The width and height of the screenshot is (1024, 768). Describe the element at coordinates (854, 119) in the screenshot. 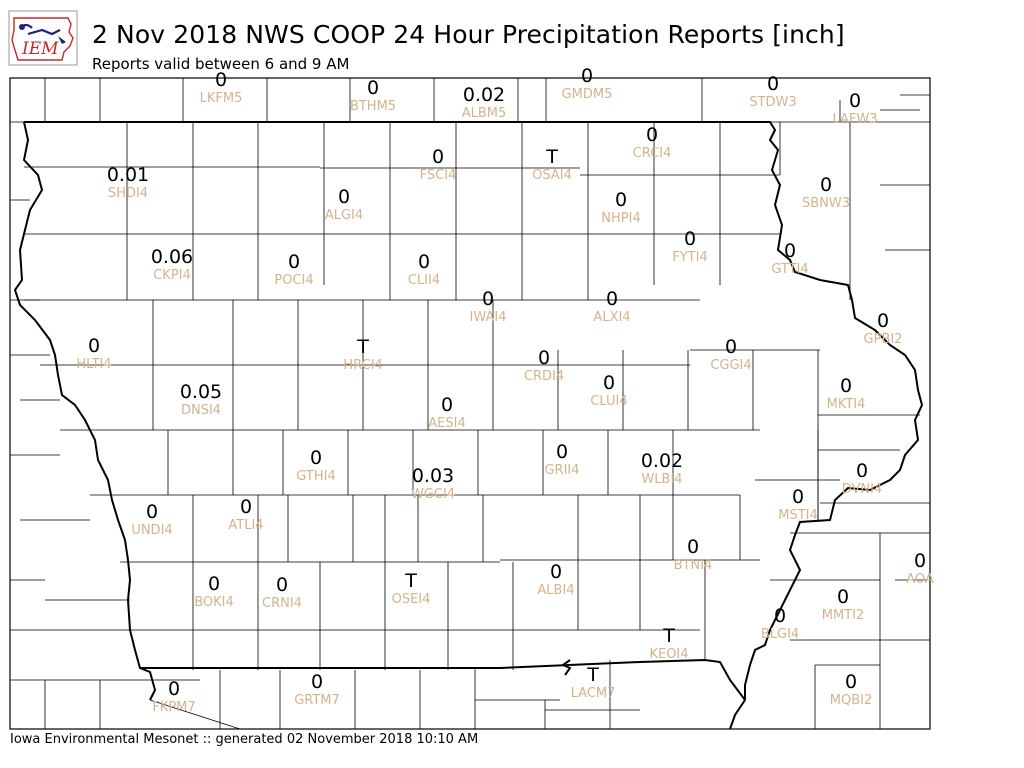

I see `station-id-label: LAFW3` at that location.